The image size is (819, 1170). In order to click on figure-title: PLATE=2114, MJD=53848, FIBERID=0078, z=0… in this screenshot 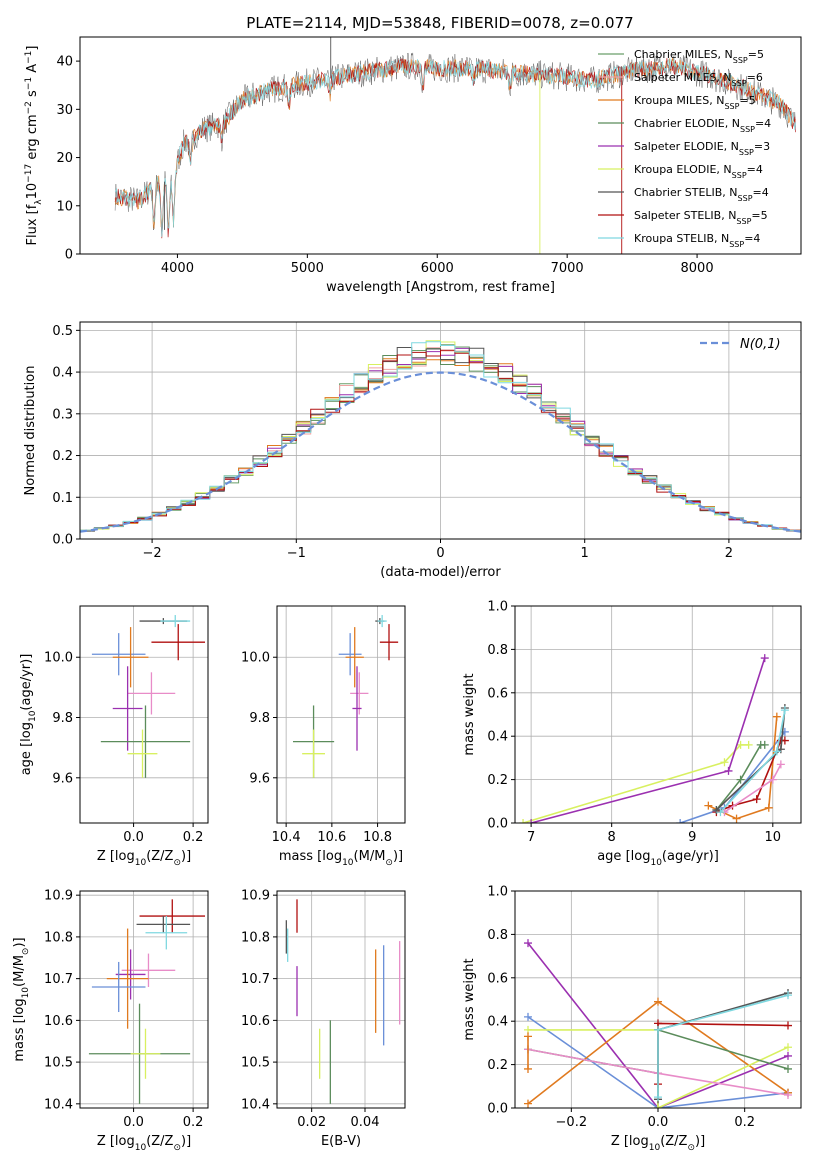, I will do `click(439, 23)`.